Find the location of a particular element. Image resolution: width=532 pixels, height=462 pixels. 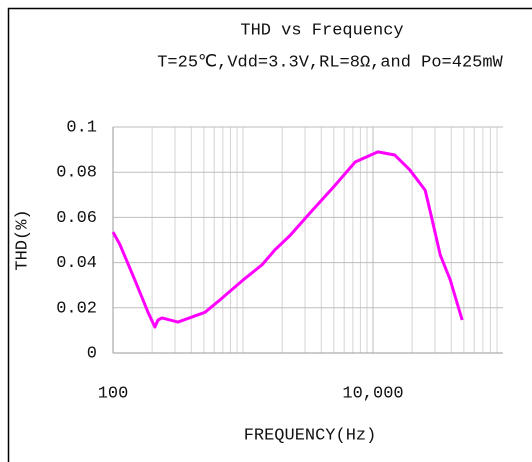

y-tick-label: 0.02 is located at coordinates (76, 308).